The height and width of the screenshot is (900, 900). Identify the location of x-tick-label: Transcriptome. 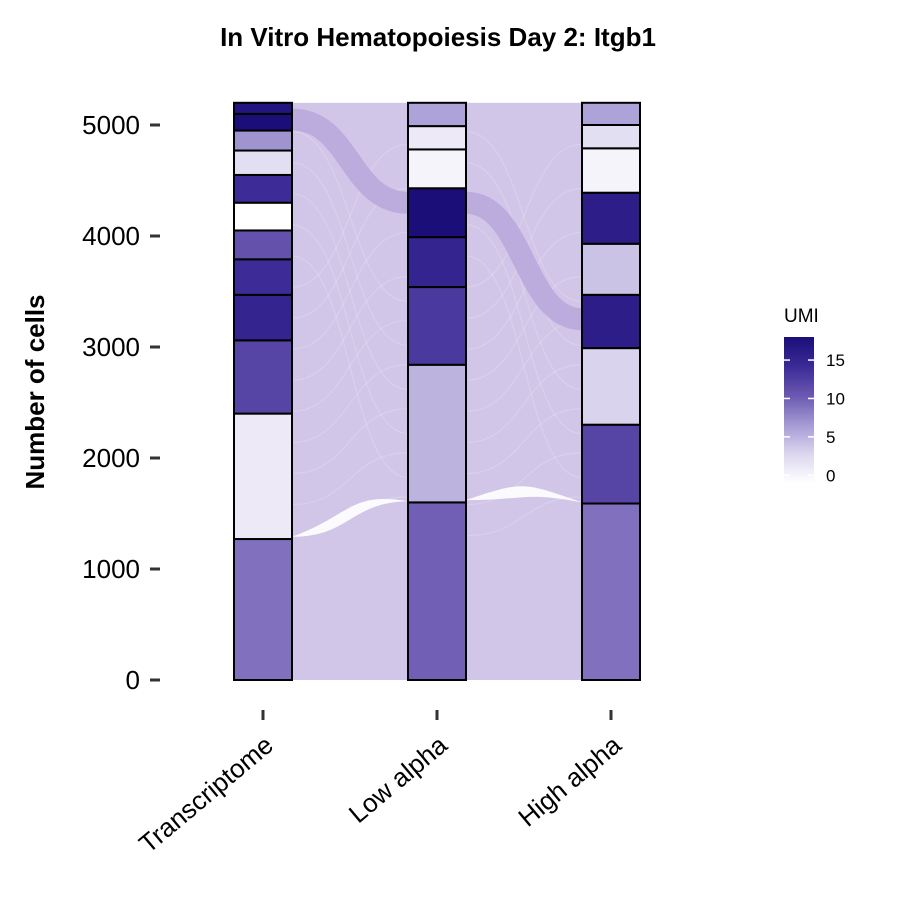
(206, 794).